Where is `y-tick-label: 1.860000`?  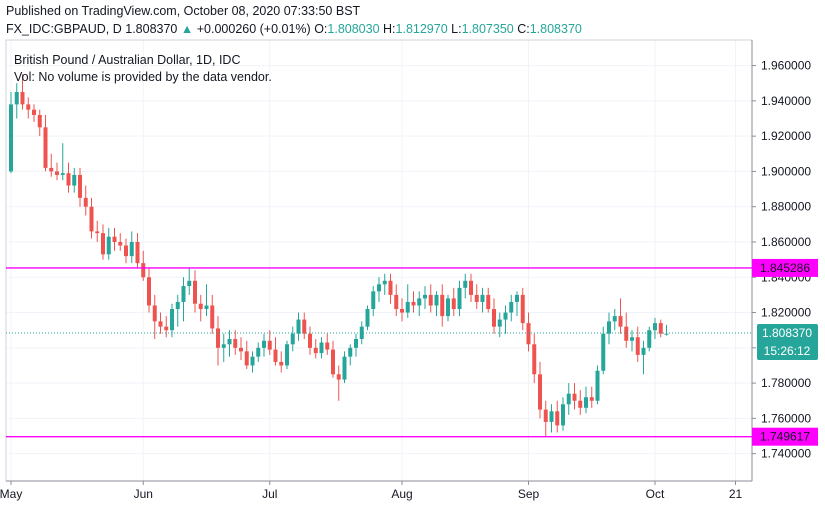 y-tick-label: 1.860000 is located at coordinates (786, 242).